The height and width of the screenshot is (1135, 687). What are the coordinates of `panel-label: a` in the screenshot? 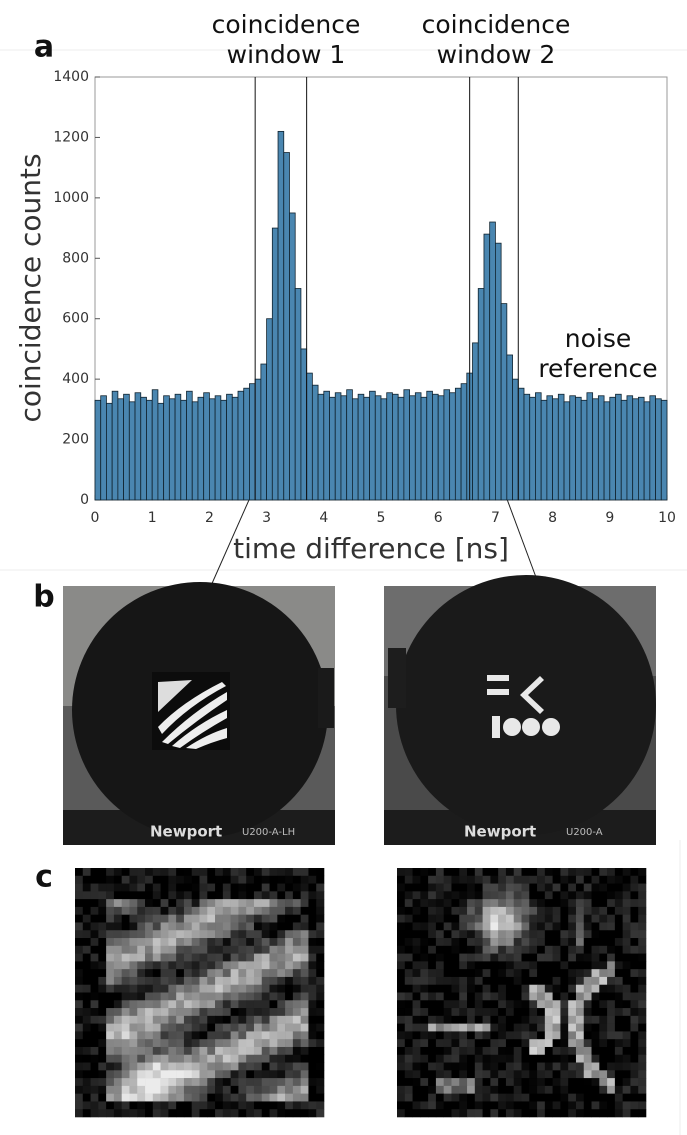 It's located at (44, 47).